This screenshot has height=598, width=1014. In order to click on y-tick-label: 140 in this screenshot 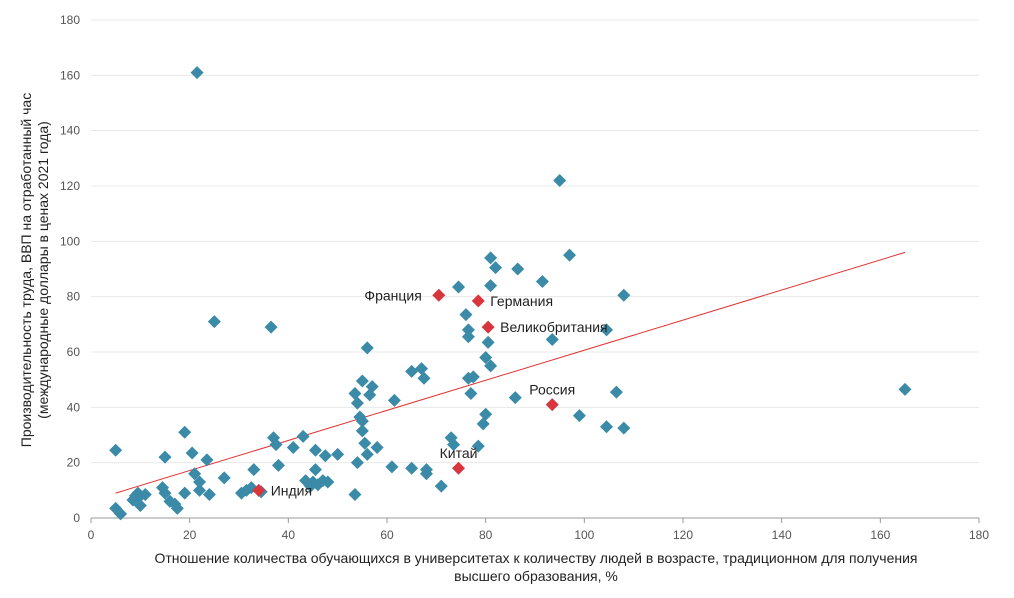, I will do `click(70, 131)`.